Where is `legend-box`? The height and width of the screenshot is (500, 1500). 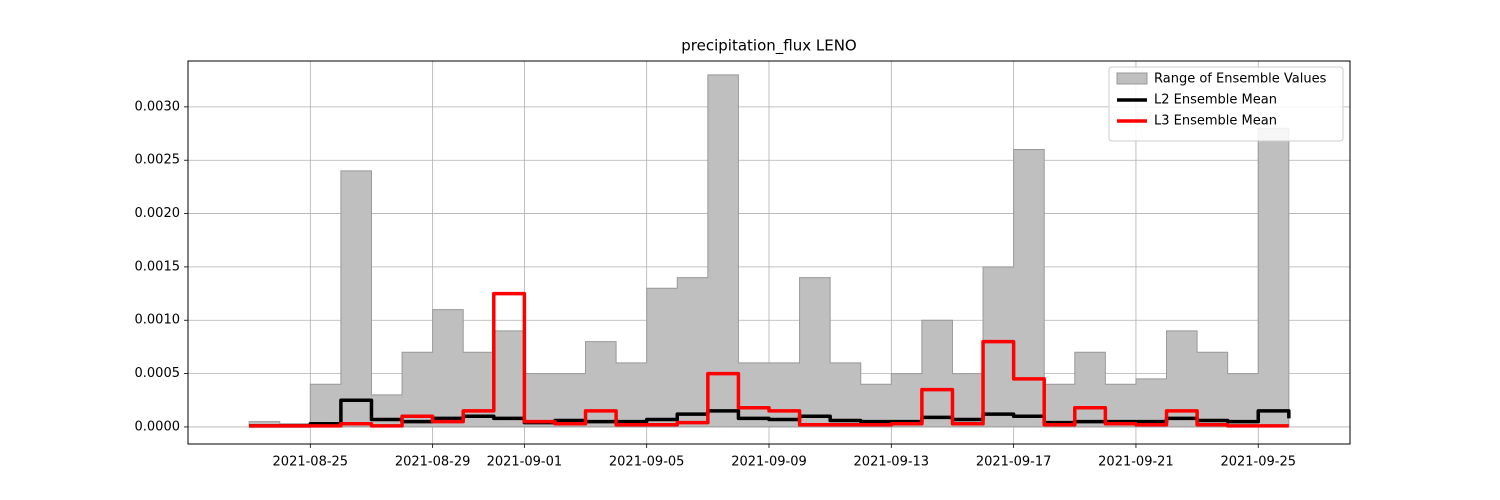
legend-box is located at coordinates (1226, 104).